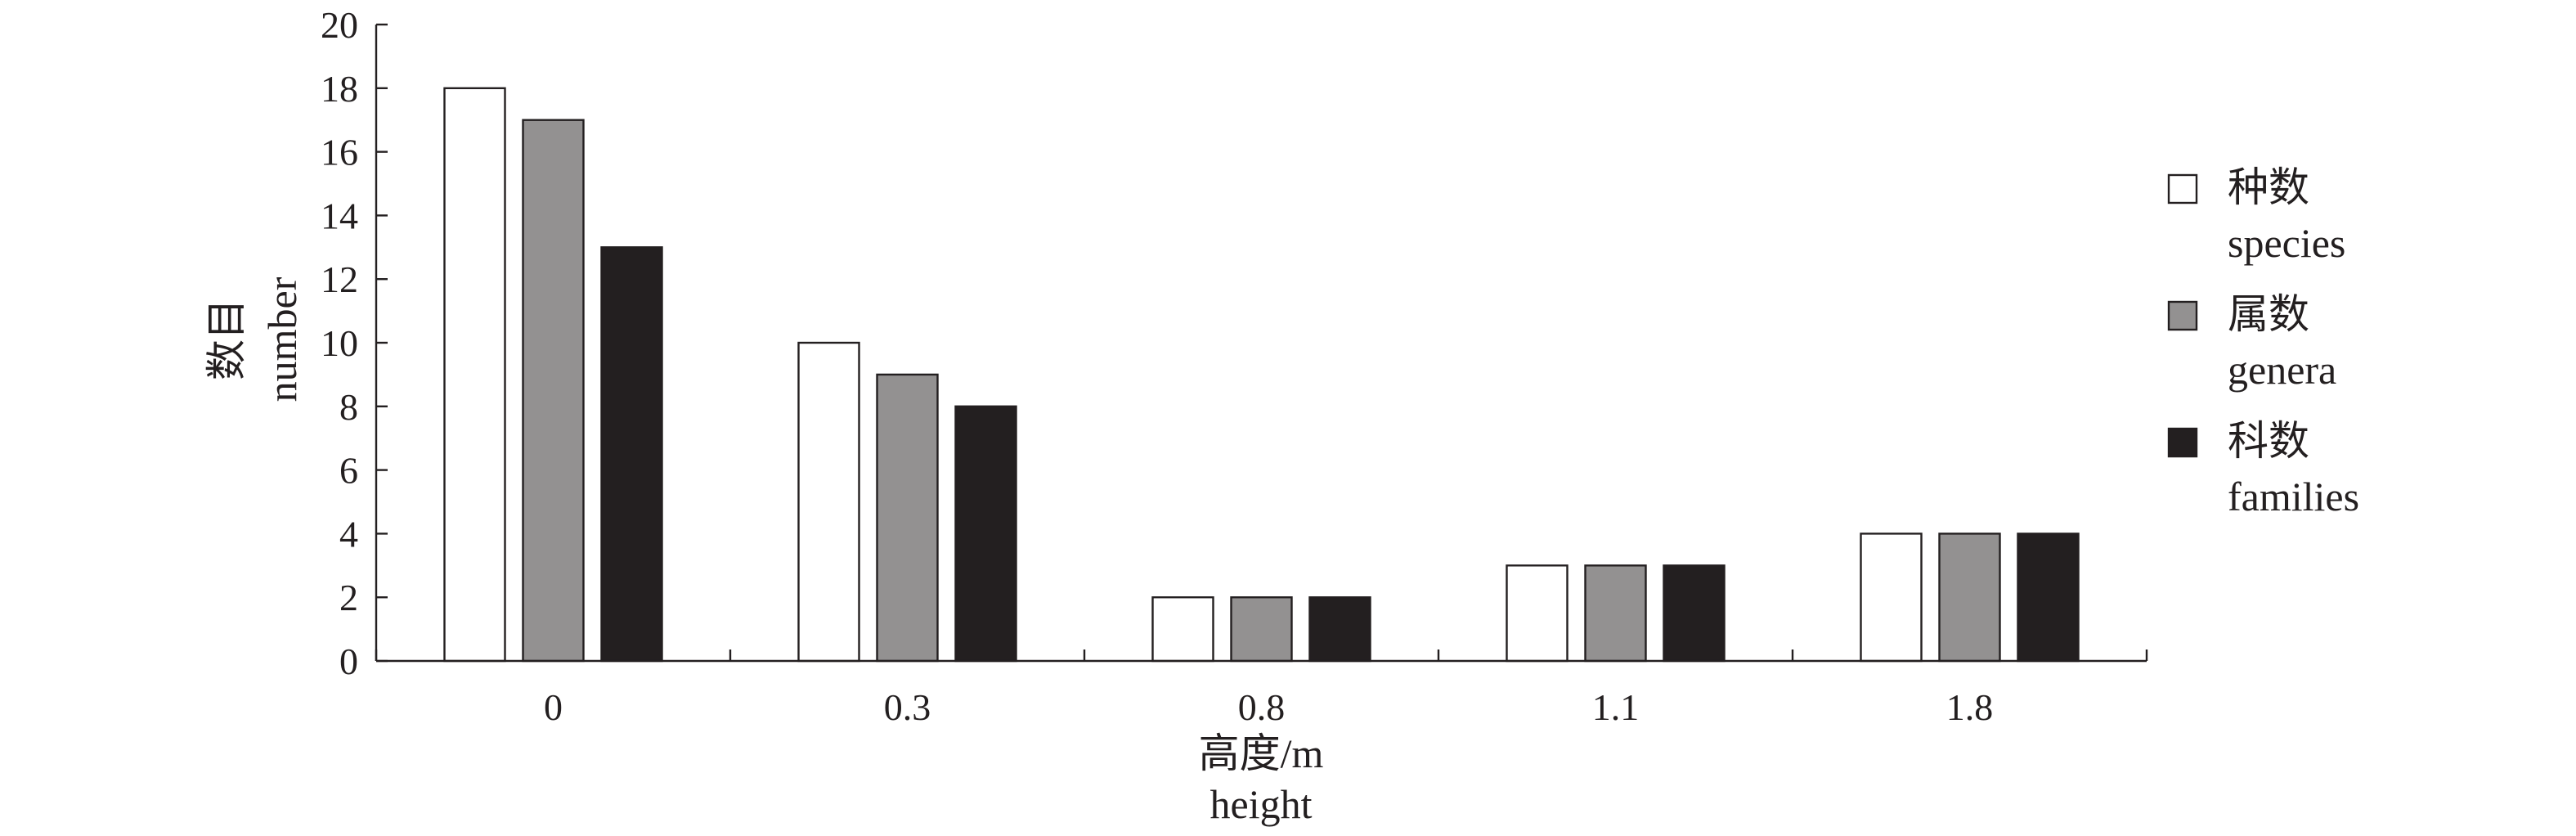  Describe the element at coordinates (2182, 315) in the screenshot. I see `legend-swatch-genera` at that location.